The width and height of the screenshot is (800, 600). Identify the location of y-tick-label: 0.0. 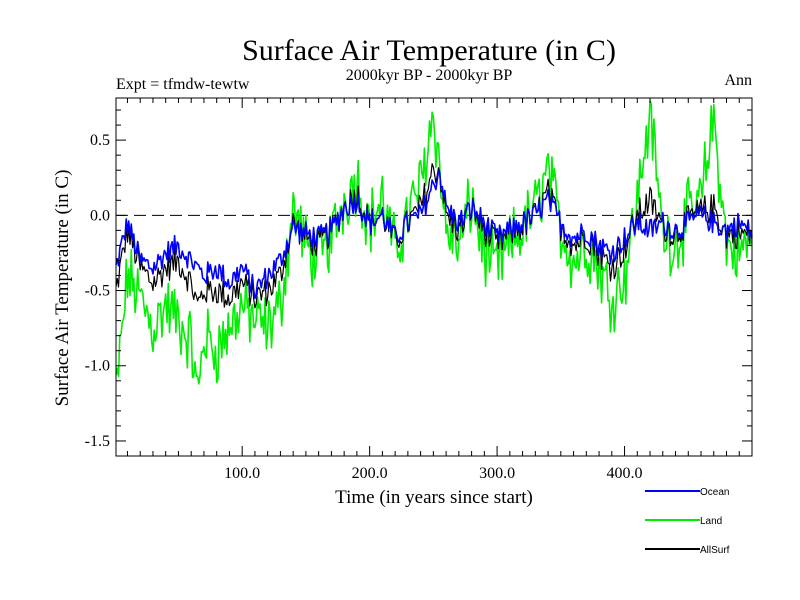
(100, 215).